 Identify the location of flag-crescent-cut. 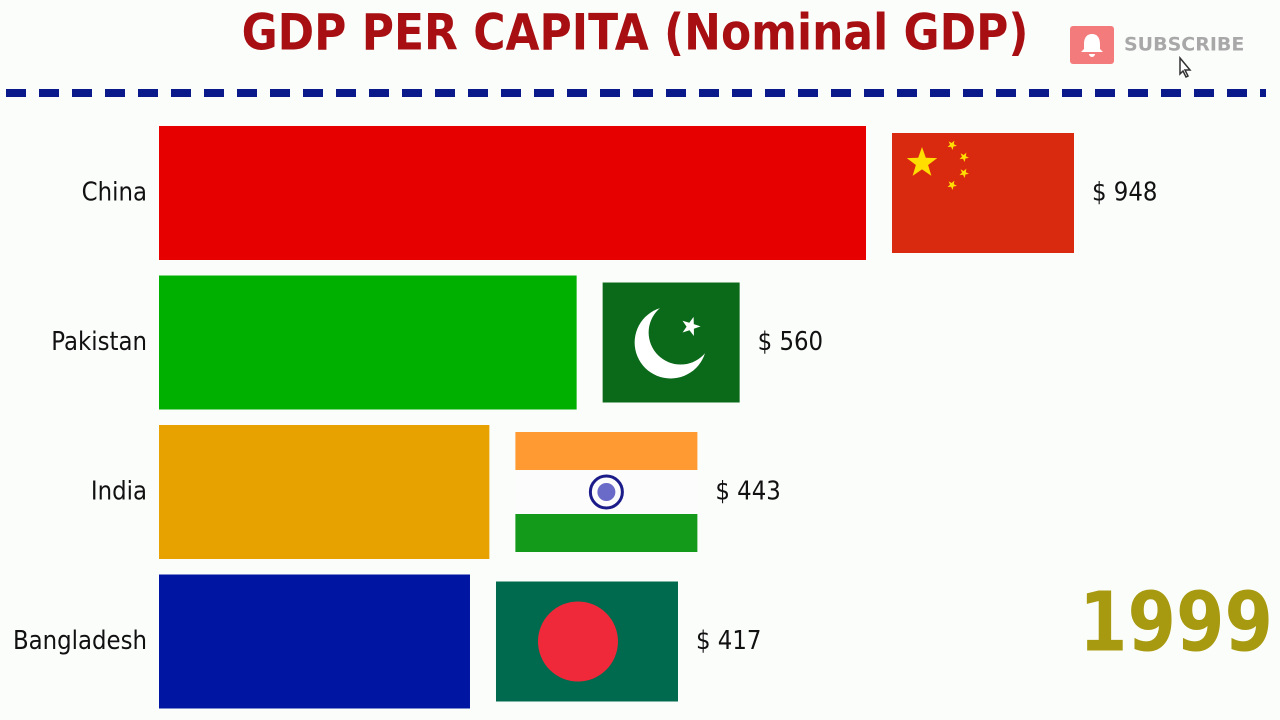
(680, 332).